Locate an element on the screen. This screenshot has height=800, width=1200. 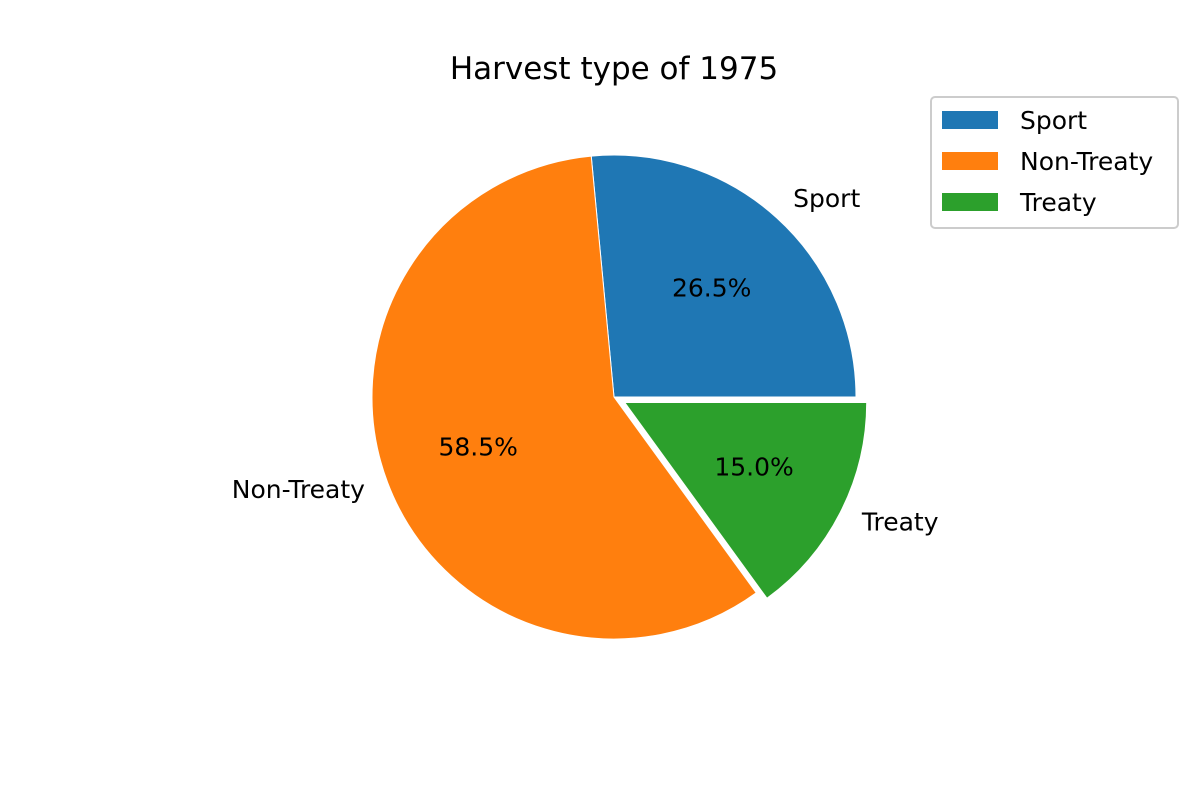
pie-slice-sport is located at coordinates (723, 276).